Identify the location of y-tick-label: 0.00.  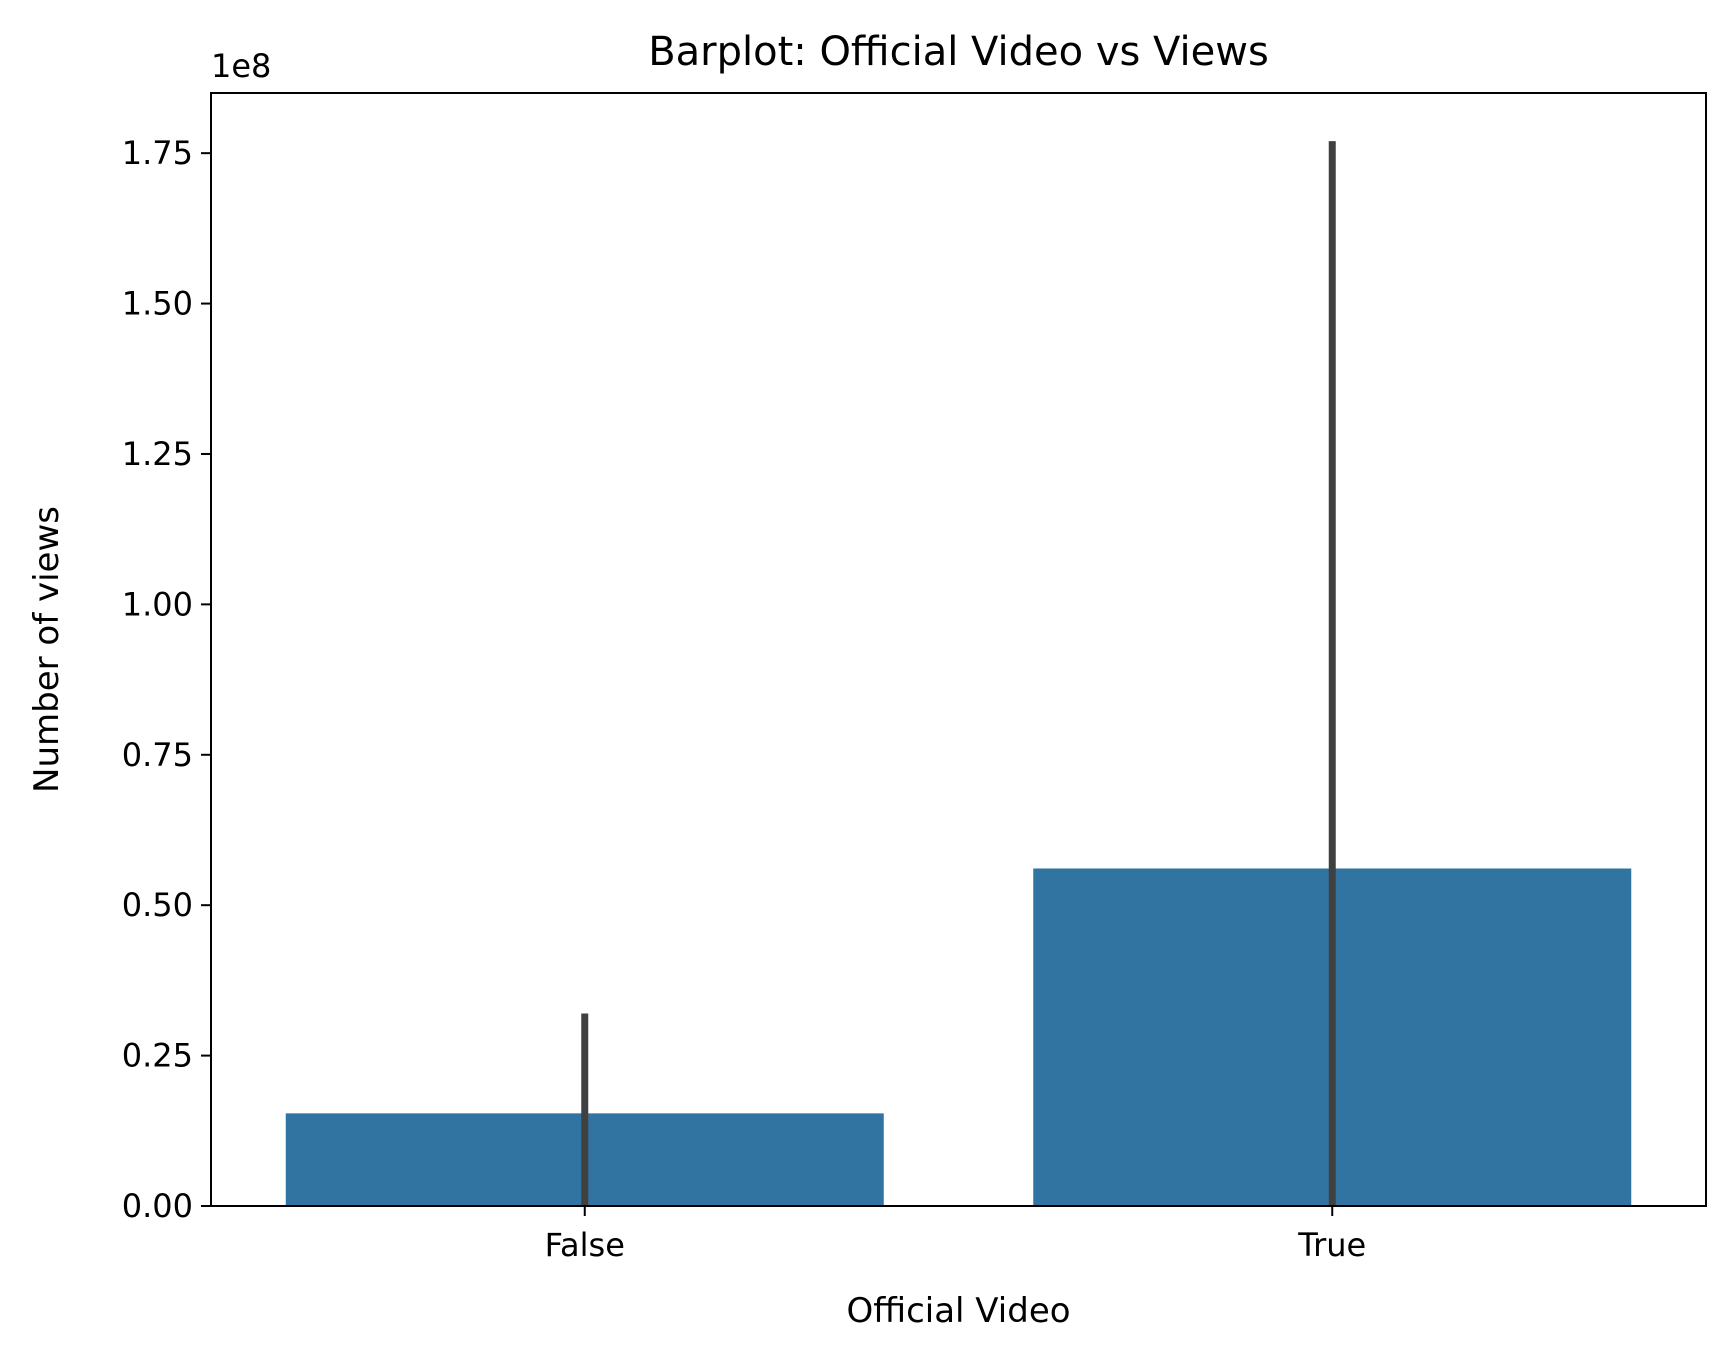
(157, 1206).